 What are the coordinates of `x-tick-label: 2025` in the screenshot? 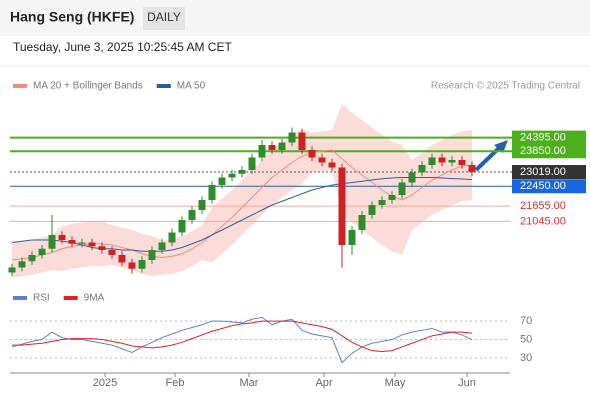 It's located at (105, 383).